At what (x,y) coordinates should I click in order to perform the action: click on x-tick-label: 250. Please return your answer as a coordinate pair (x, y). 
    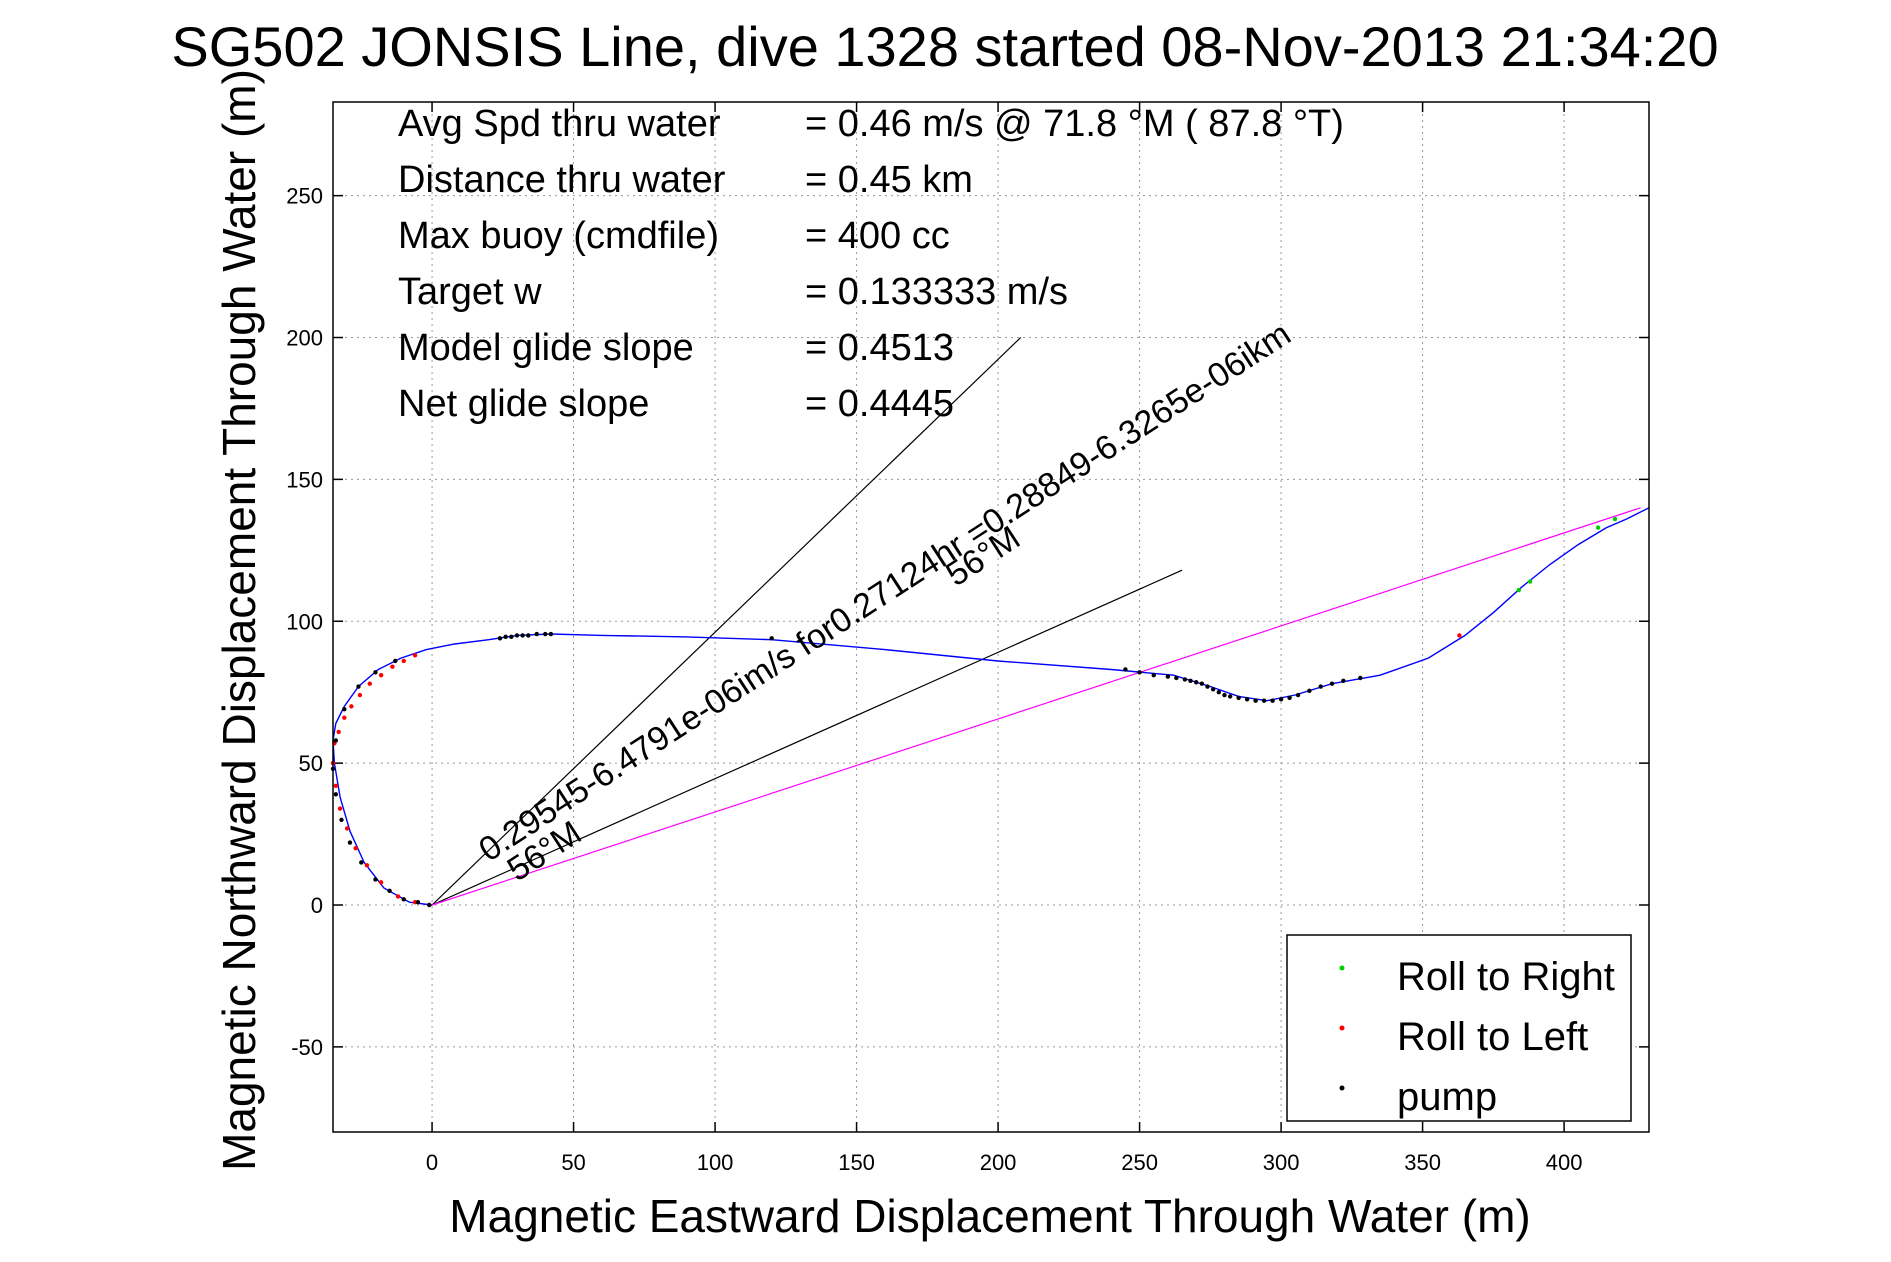
    Looking at the image, I should click on (1139, 1162).